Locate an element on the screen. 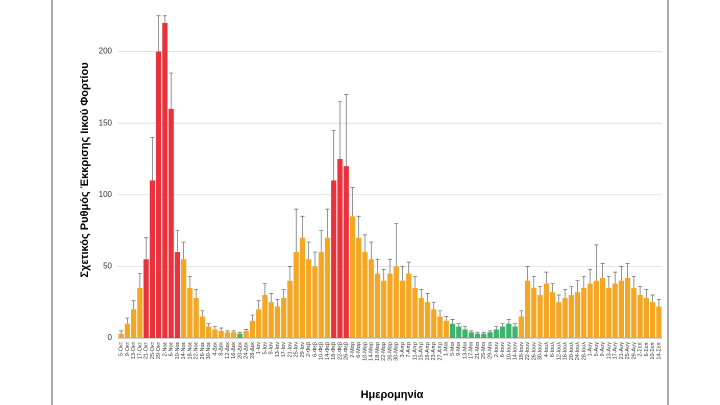 The width and height of the screenshot is (720, 405). x-tick-label: 6-Ιουν is located at coordinates (503, 349).